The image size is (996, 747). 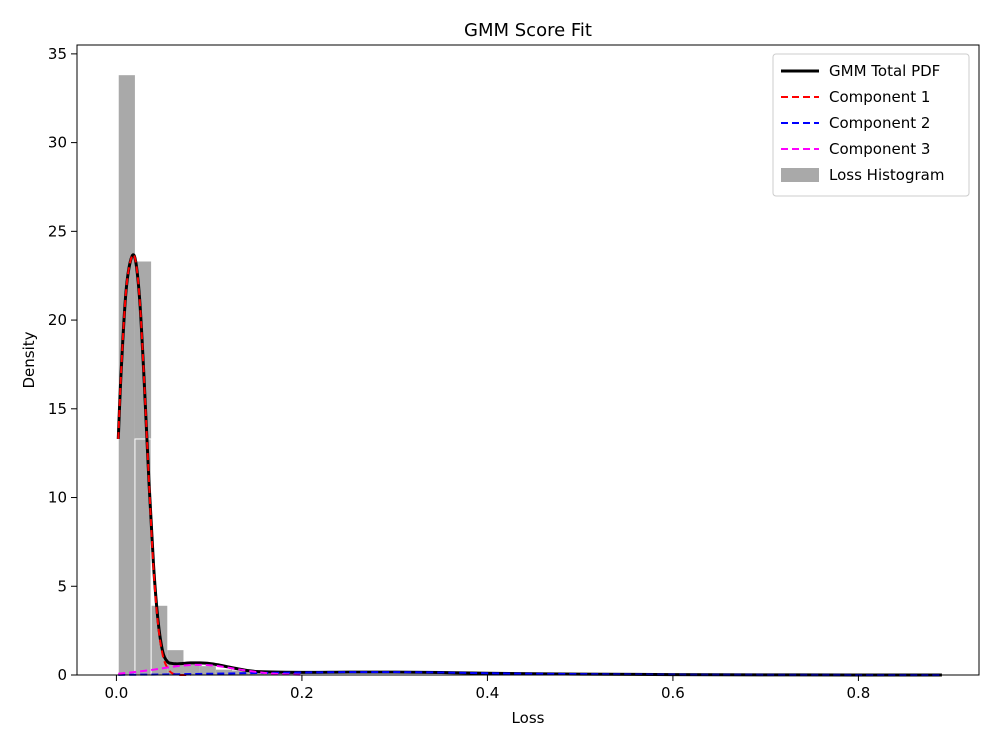 I want to click on x-tick-label: 0.2, so click(x=302, y=693).